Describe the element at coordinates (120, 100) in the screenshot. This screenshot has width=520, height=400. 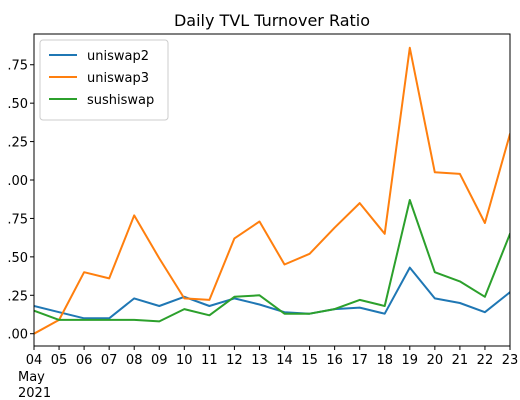
I see `legend-label-sushiswap: sushiswap` at that location.